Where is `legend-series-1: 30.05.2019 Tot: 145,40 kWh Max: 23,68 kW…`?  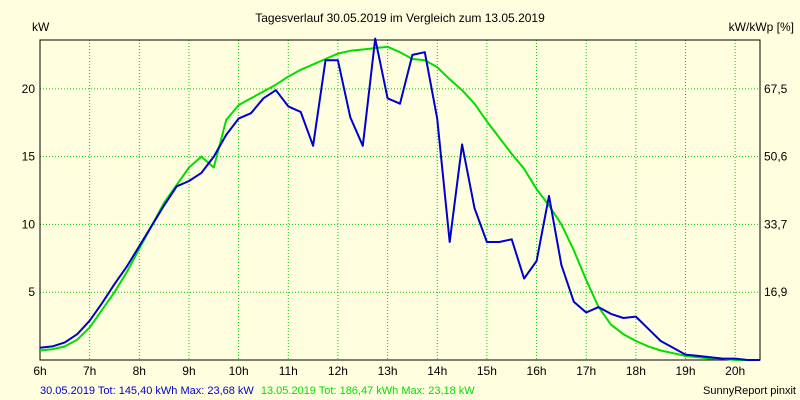 legend-series-1: 30.05.2019 Tot: 145,40 kWh Max: 23,68 kW… is located at coordinates (257, 391).